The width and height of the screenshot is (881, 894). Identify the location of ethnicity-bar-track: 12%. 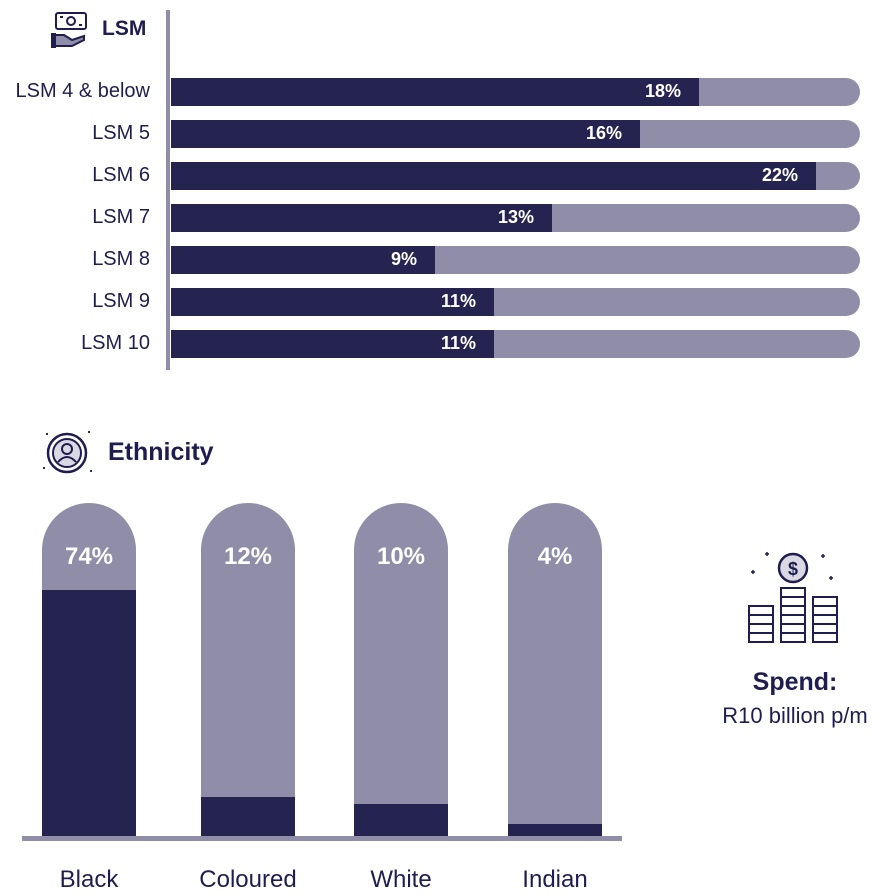
(248, 670).